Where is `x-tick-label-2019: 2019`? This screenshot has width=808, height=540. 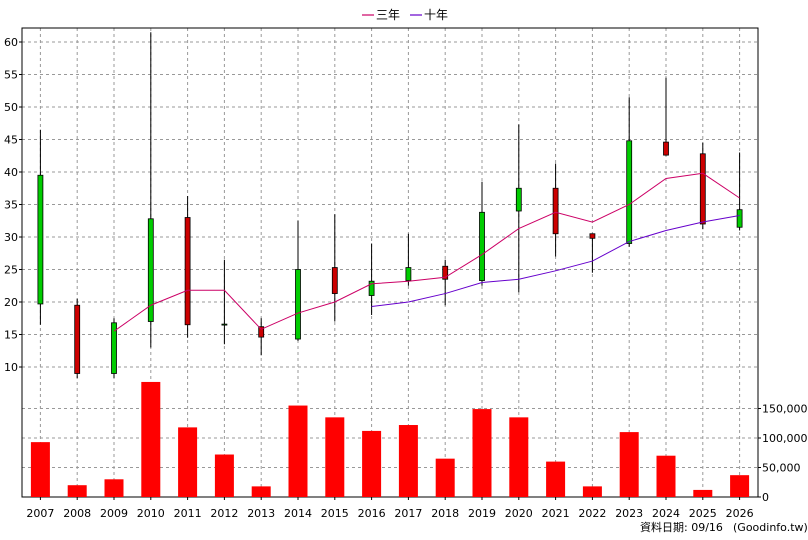
x-tick-label-2019: 2019 is located at coordinates (482, 513).